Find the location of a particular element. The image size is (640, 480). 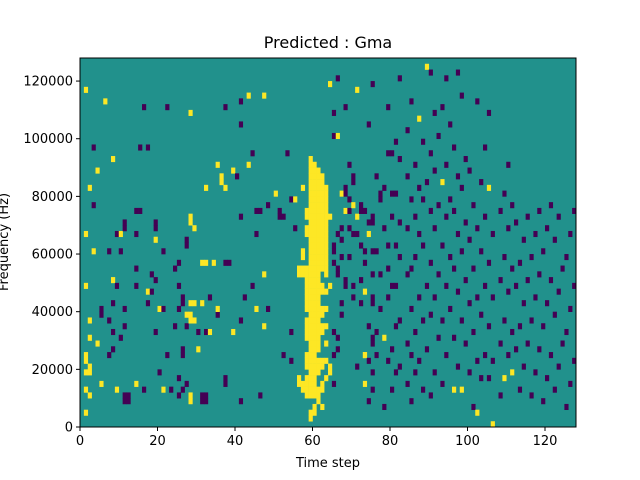

x-tick-label: 120 is located at coordinates (545, 441).